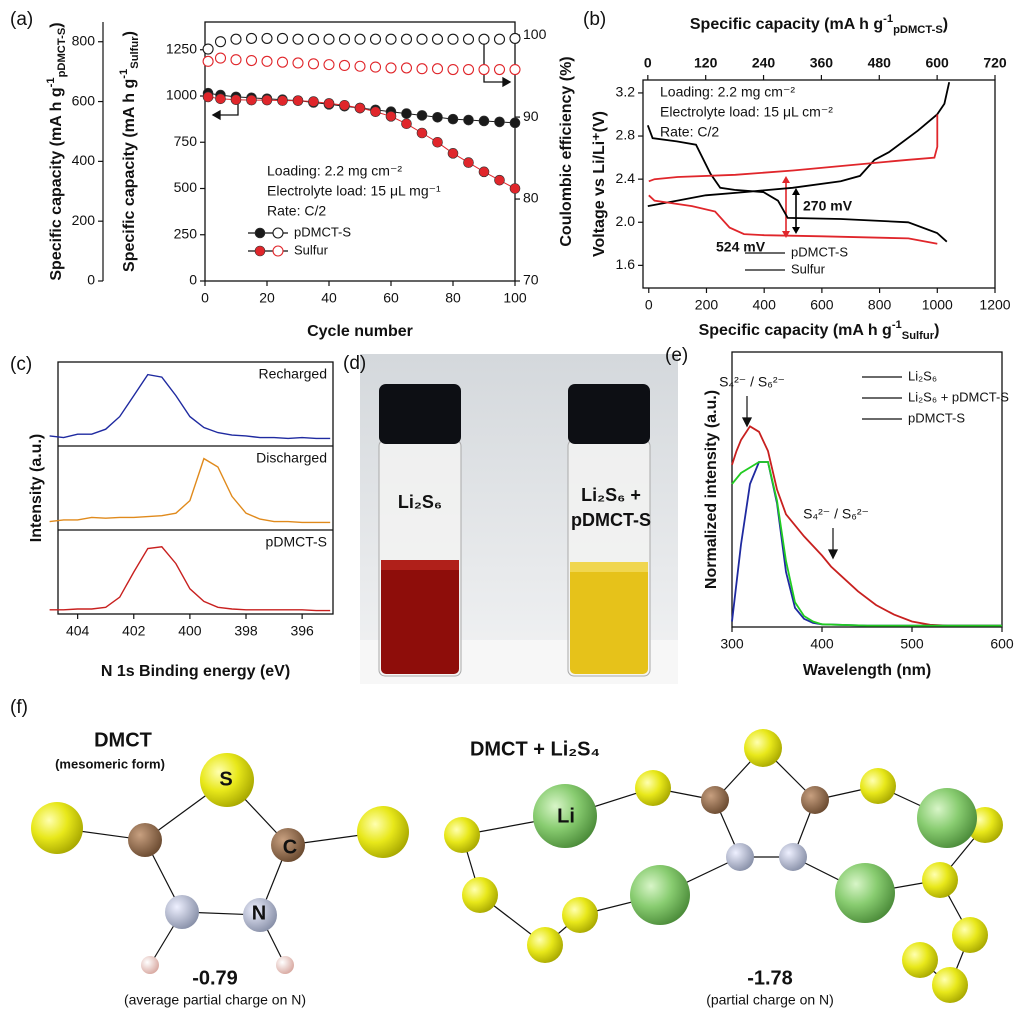  I want to click on atom-label: C, so click(290, 847).